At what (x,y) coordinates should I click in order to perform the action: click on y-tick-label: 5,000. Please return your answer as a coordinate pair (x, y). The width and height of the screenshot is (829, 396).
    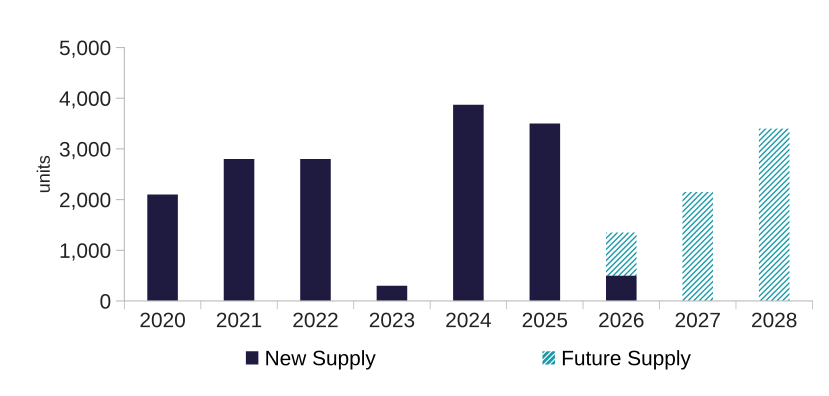
    Looking at the image, I should click on (85, 49).